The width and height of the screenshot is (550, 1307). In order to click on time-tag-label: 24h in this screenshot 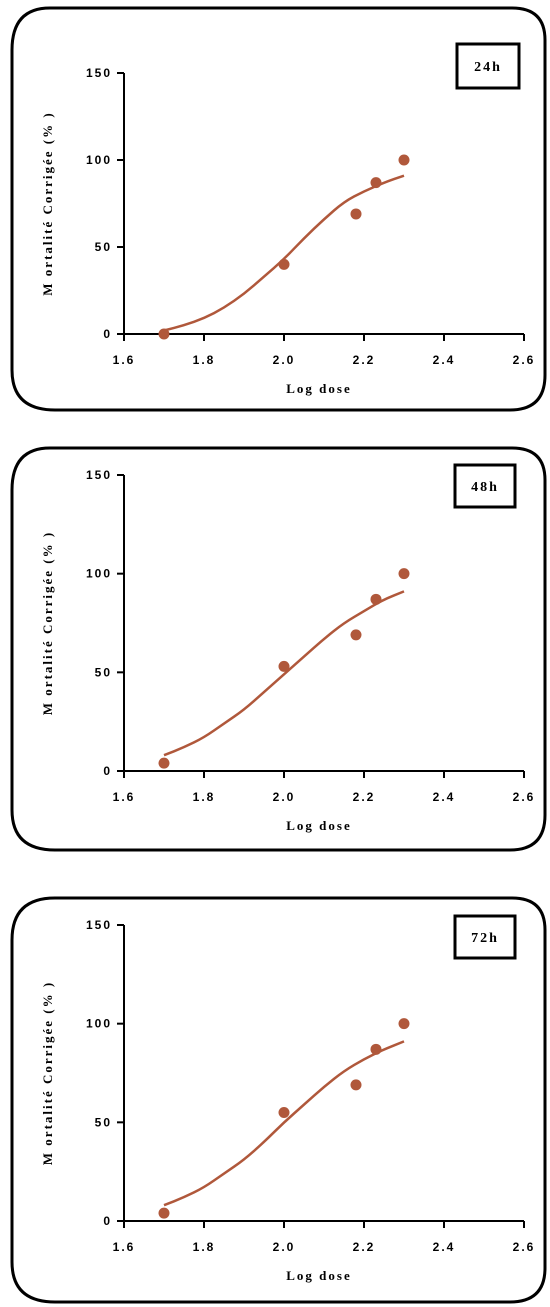, I will do `click(488, 67)`.